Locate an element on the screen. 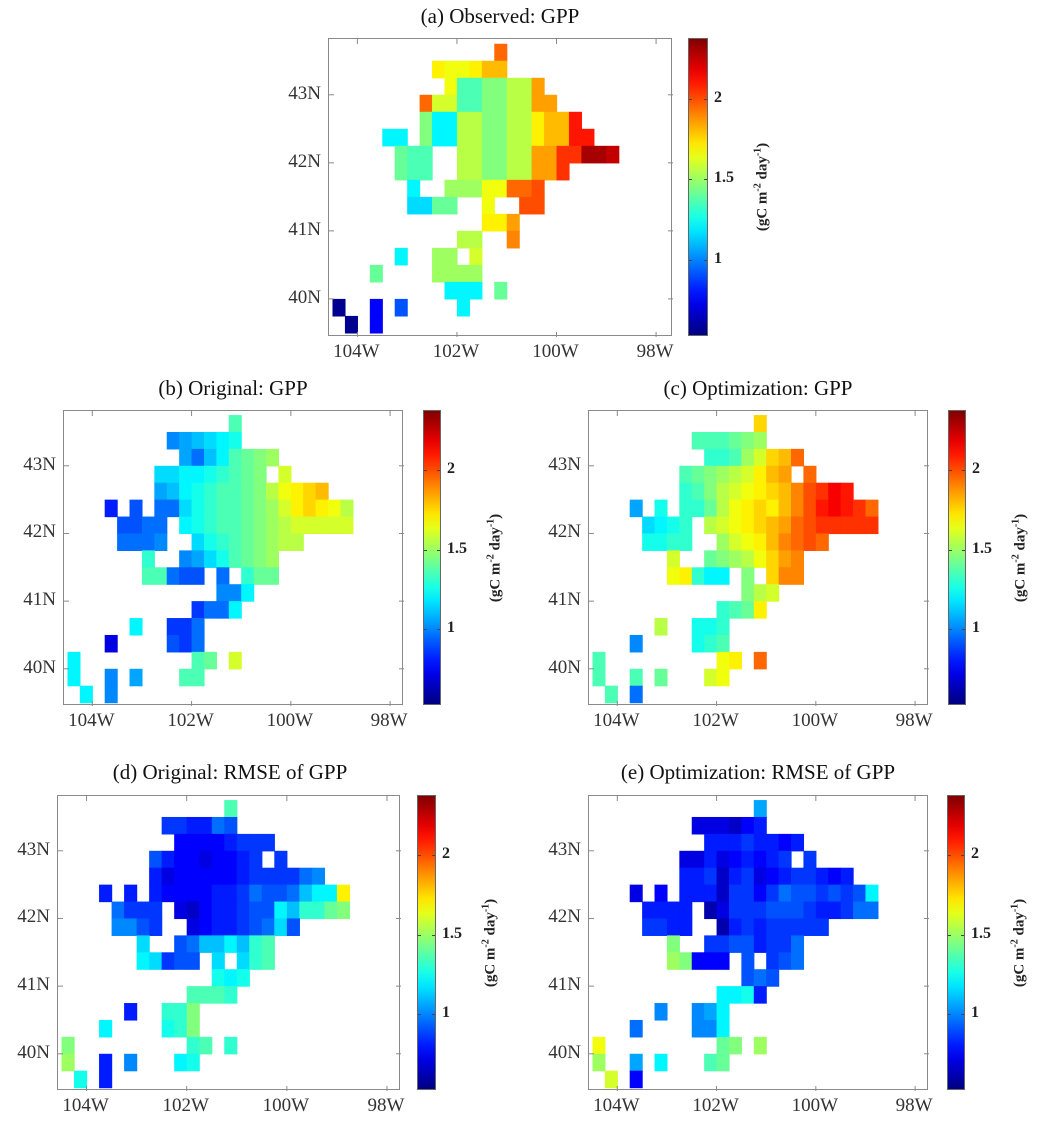 This screenshot has height=1122, width=1037. colorbar is located at coordinates (432, 557).